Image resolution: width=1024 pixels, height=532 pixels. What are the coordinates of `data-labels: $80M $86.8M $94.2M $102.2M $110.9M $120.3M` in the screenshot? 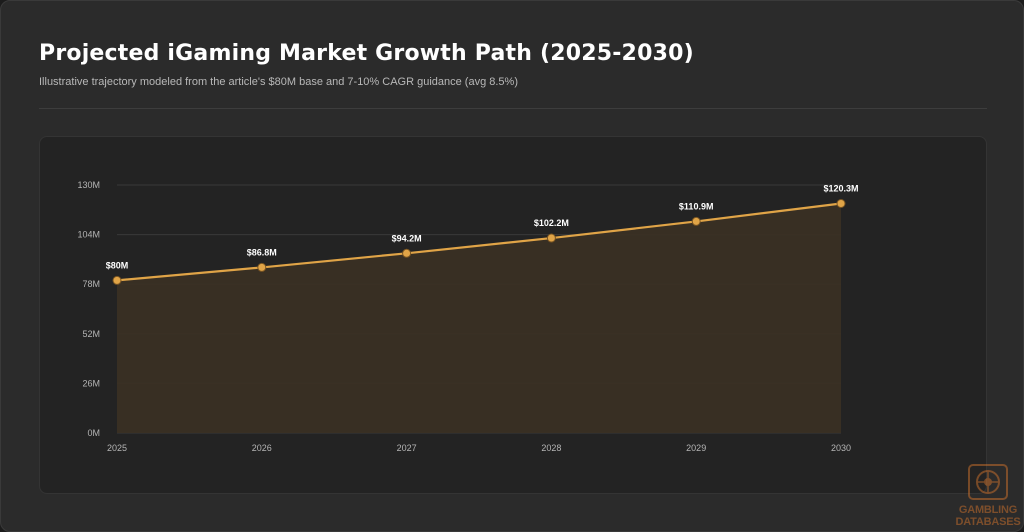 It's located at (482, 227).